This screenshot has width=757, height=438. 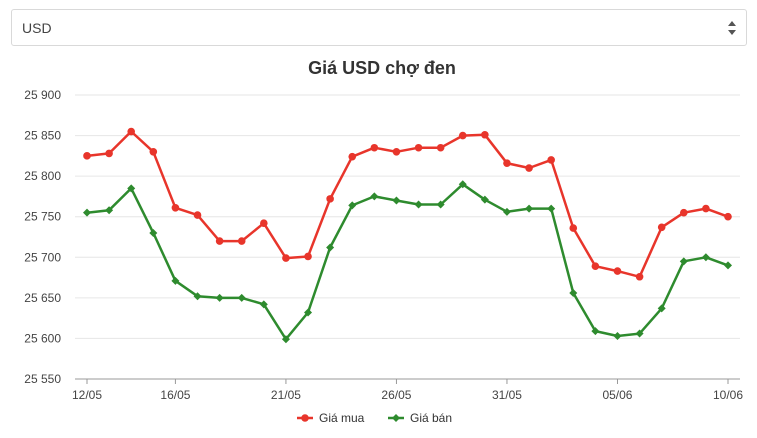 I want to click on legend-label: Giá bán, so click(x=431, y=418).